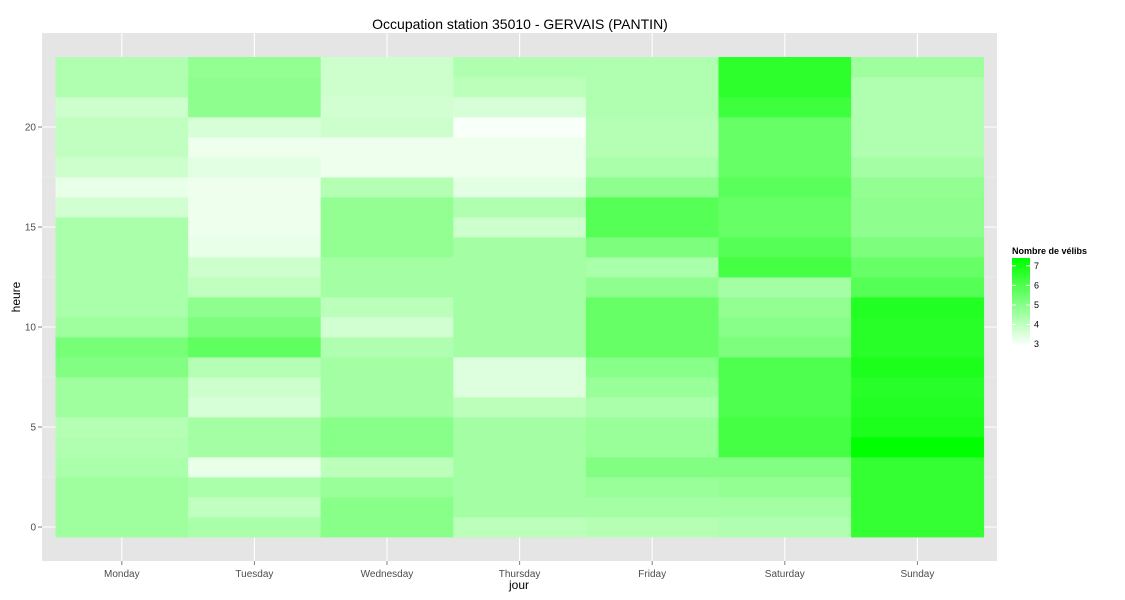 The image size is (1125, 600). I want to click on x-axis-title: jour, so click(518, 585).